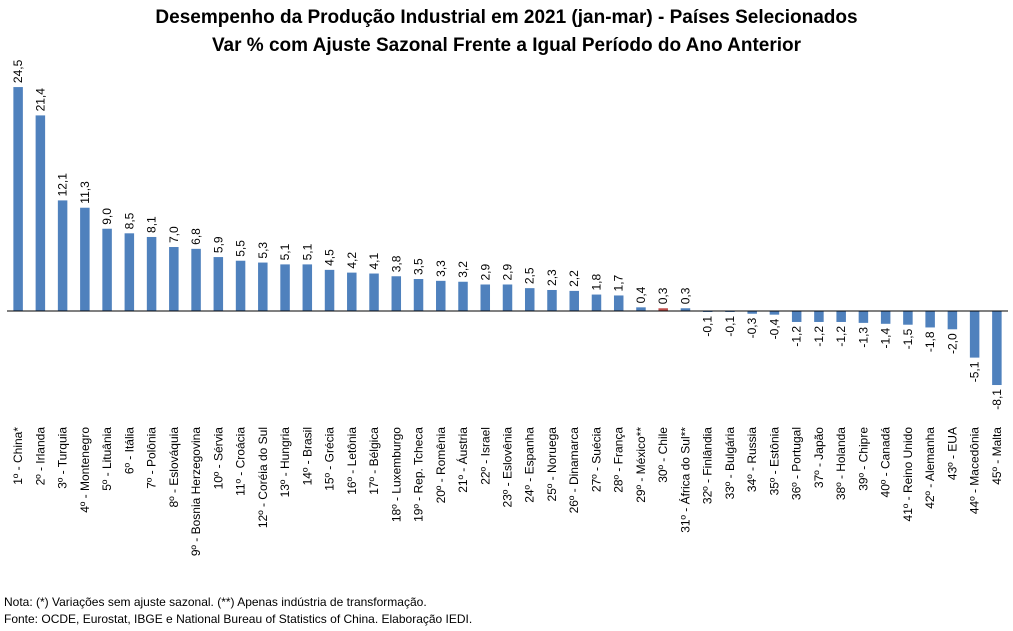  I want to click on category-label: 6º - Itália, so click(129, 450).